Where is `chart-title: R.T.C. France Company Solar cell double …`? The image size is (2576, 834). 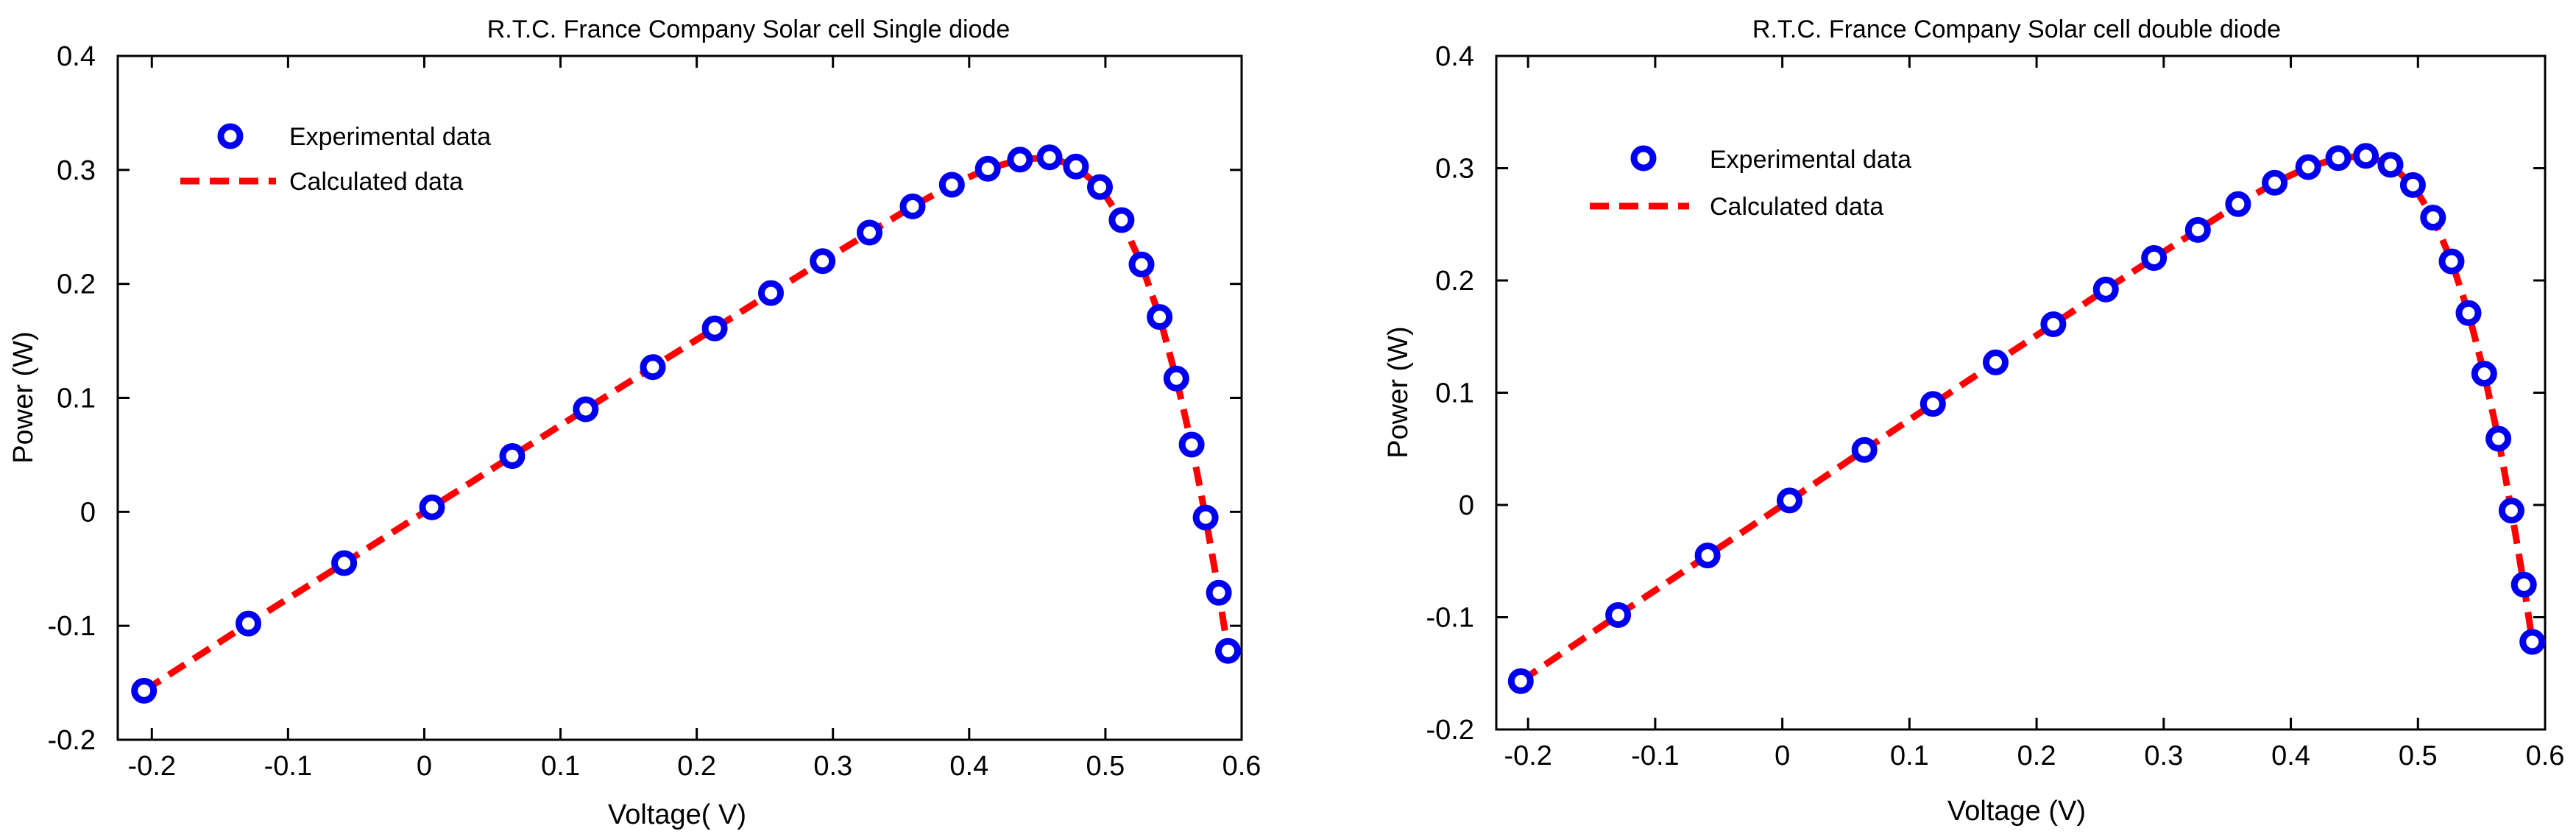
chart-title: R.T.C. France Company Solar cell double … is located at coordinates (2016, 29).